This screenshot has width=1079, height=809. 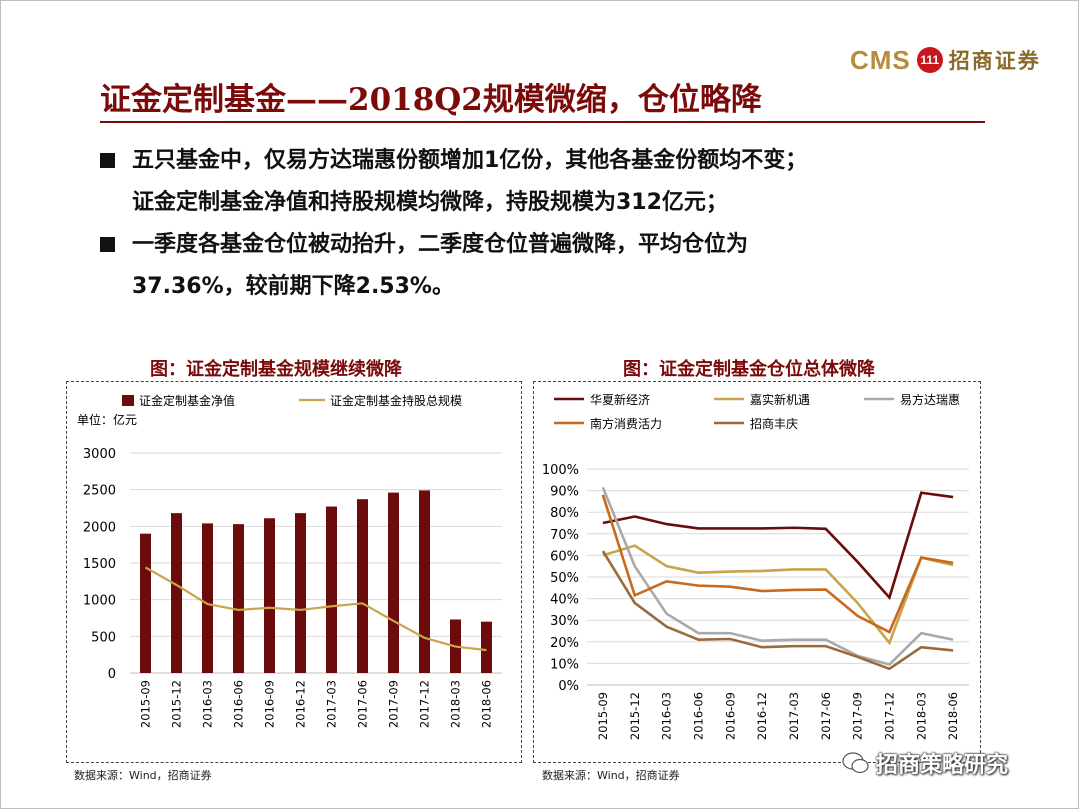 What do you see at coordinates (880, 59) in the screenshot?
I see `logo-text: CMS` at bounding box center [880, 59].